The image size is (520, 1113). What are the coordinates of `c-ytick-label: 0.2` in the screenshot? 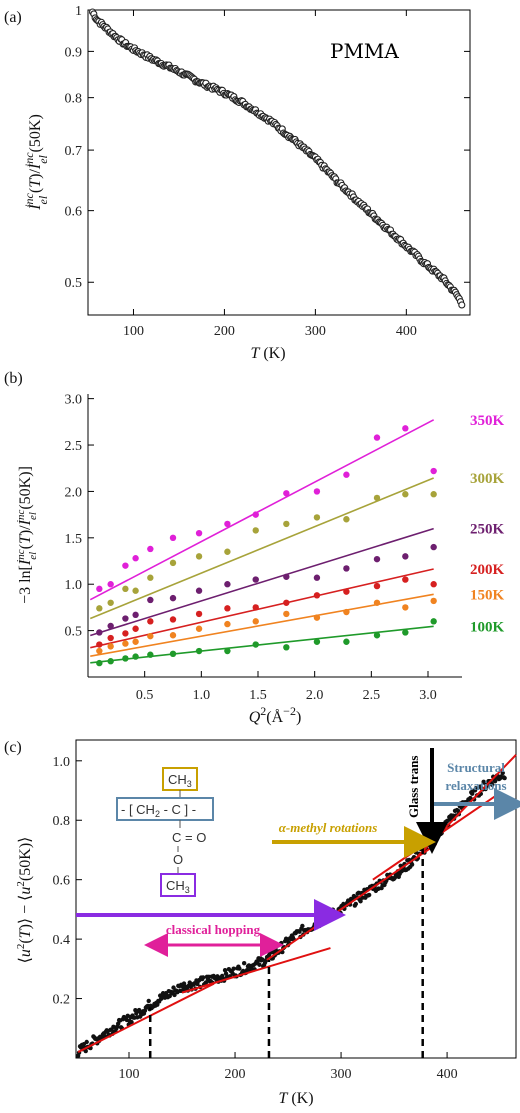 It's located at (62, 1000).